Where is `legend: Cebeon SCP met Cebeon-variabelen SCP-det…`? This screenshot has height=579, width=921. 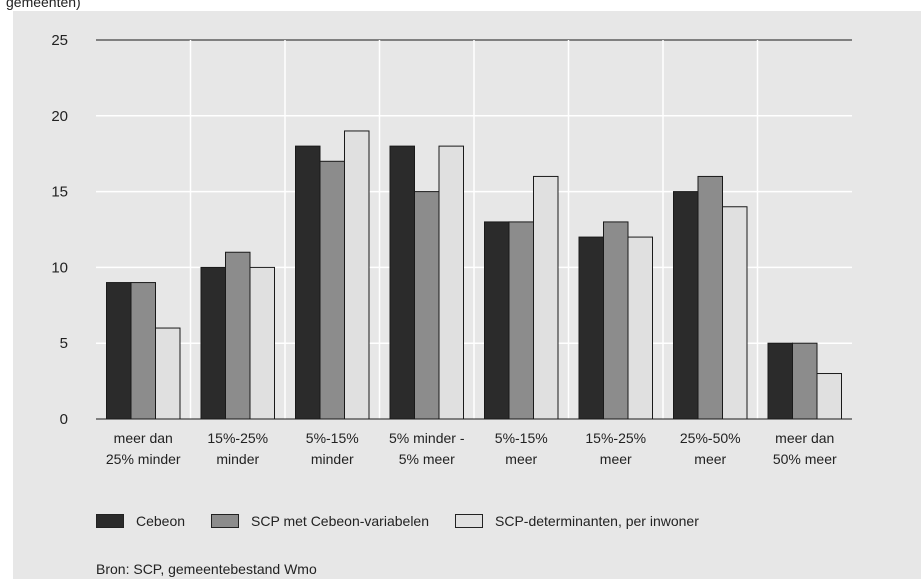
legend: Cebeon SCP met Cebeon-variabelen SCP-det… is located at coordinates (410, 521).